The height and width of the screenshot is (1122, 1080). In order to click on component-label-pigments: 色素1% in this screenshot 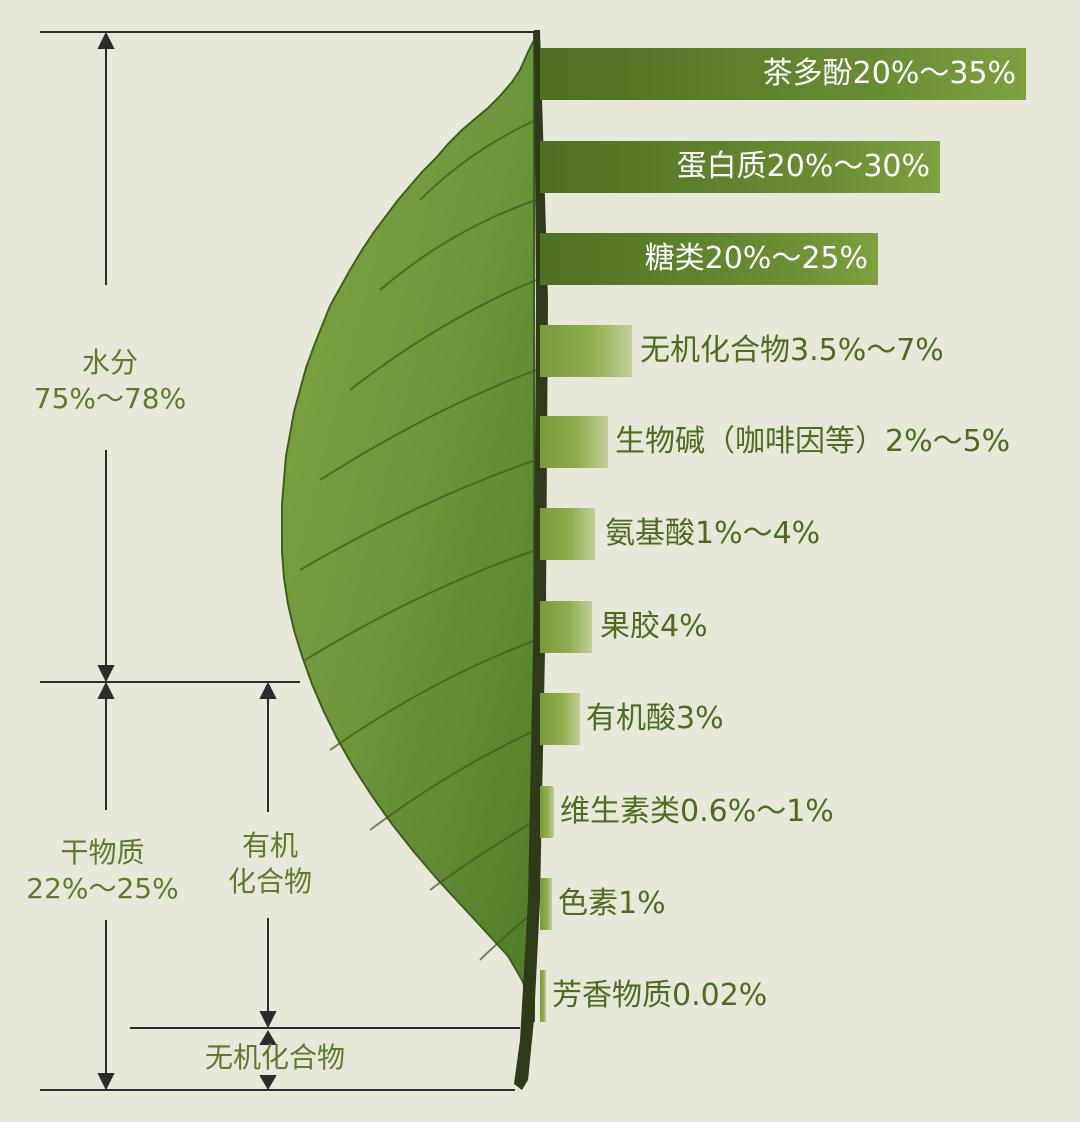, I will do `click(612, 903)`.